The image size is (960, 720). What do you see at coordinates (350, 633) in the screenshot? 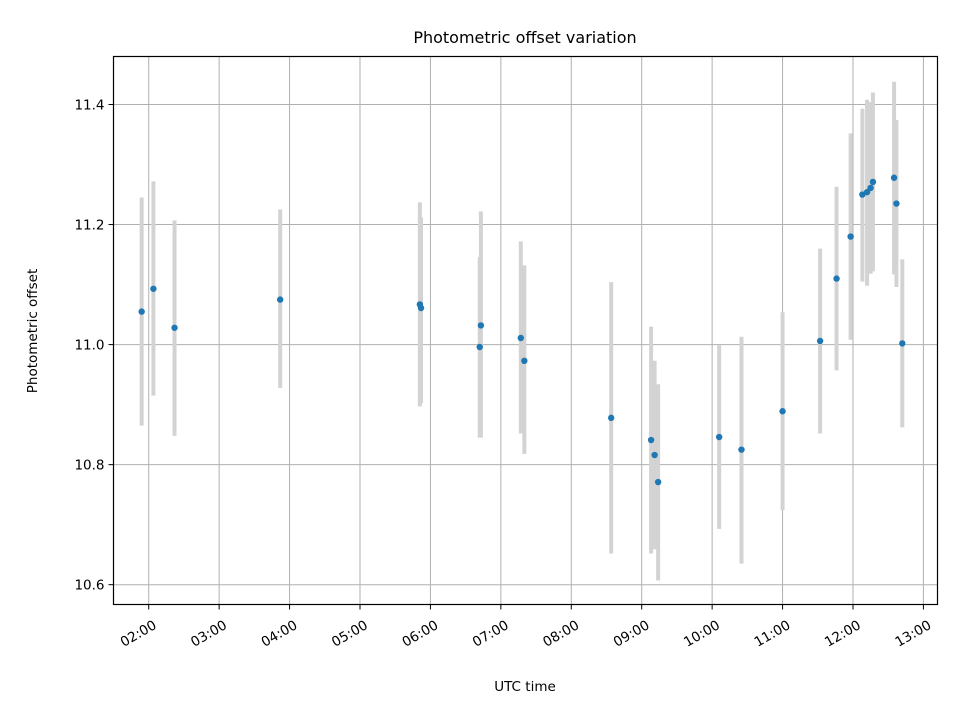
I see `x-tick-label: 05:00` at bounding box center [350, 633].